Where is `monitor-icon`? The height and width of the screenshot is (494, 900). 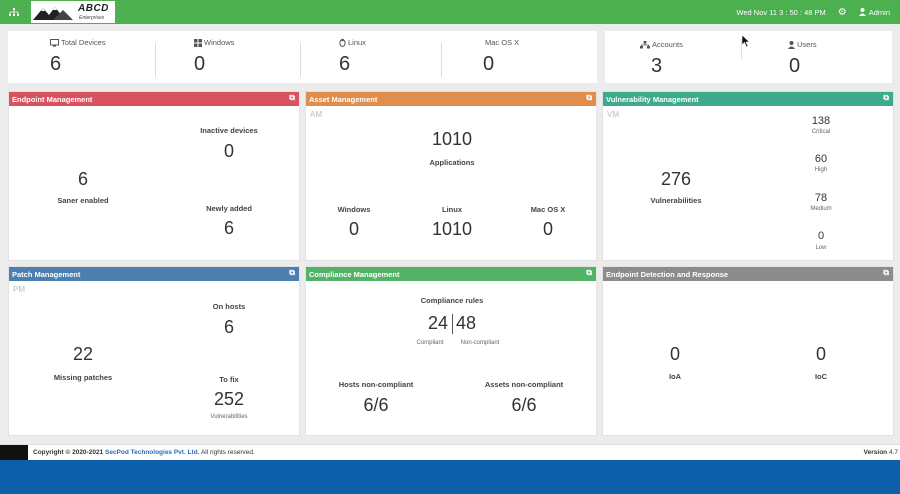
monitor-icon is located at coordinates (54, 42).